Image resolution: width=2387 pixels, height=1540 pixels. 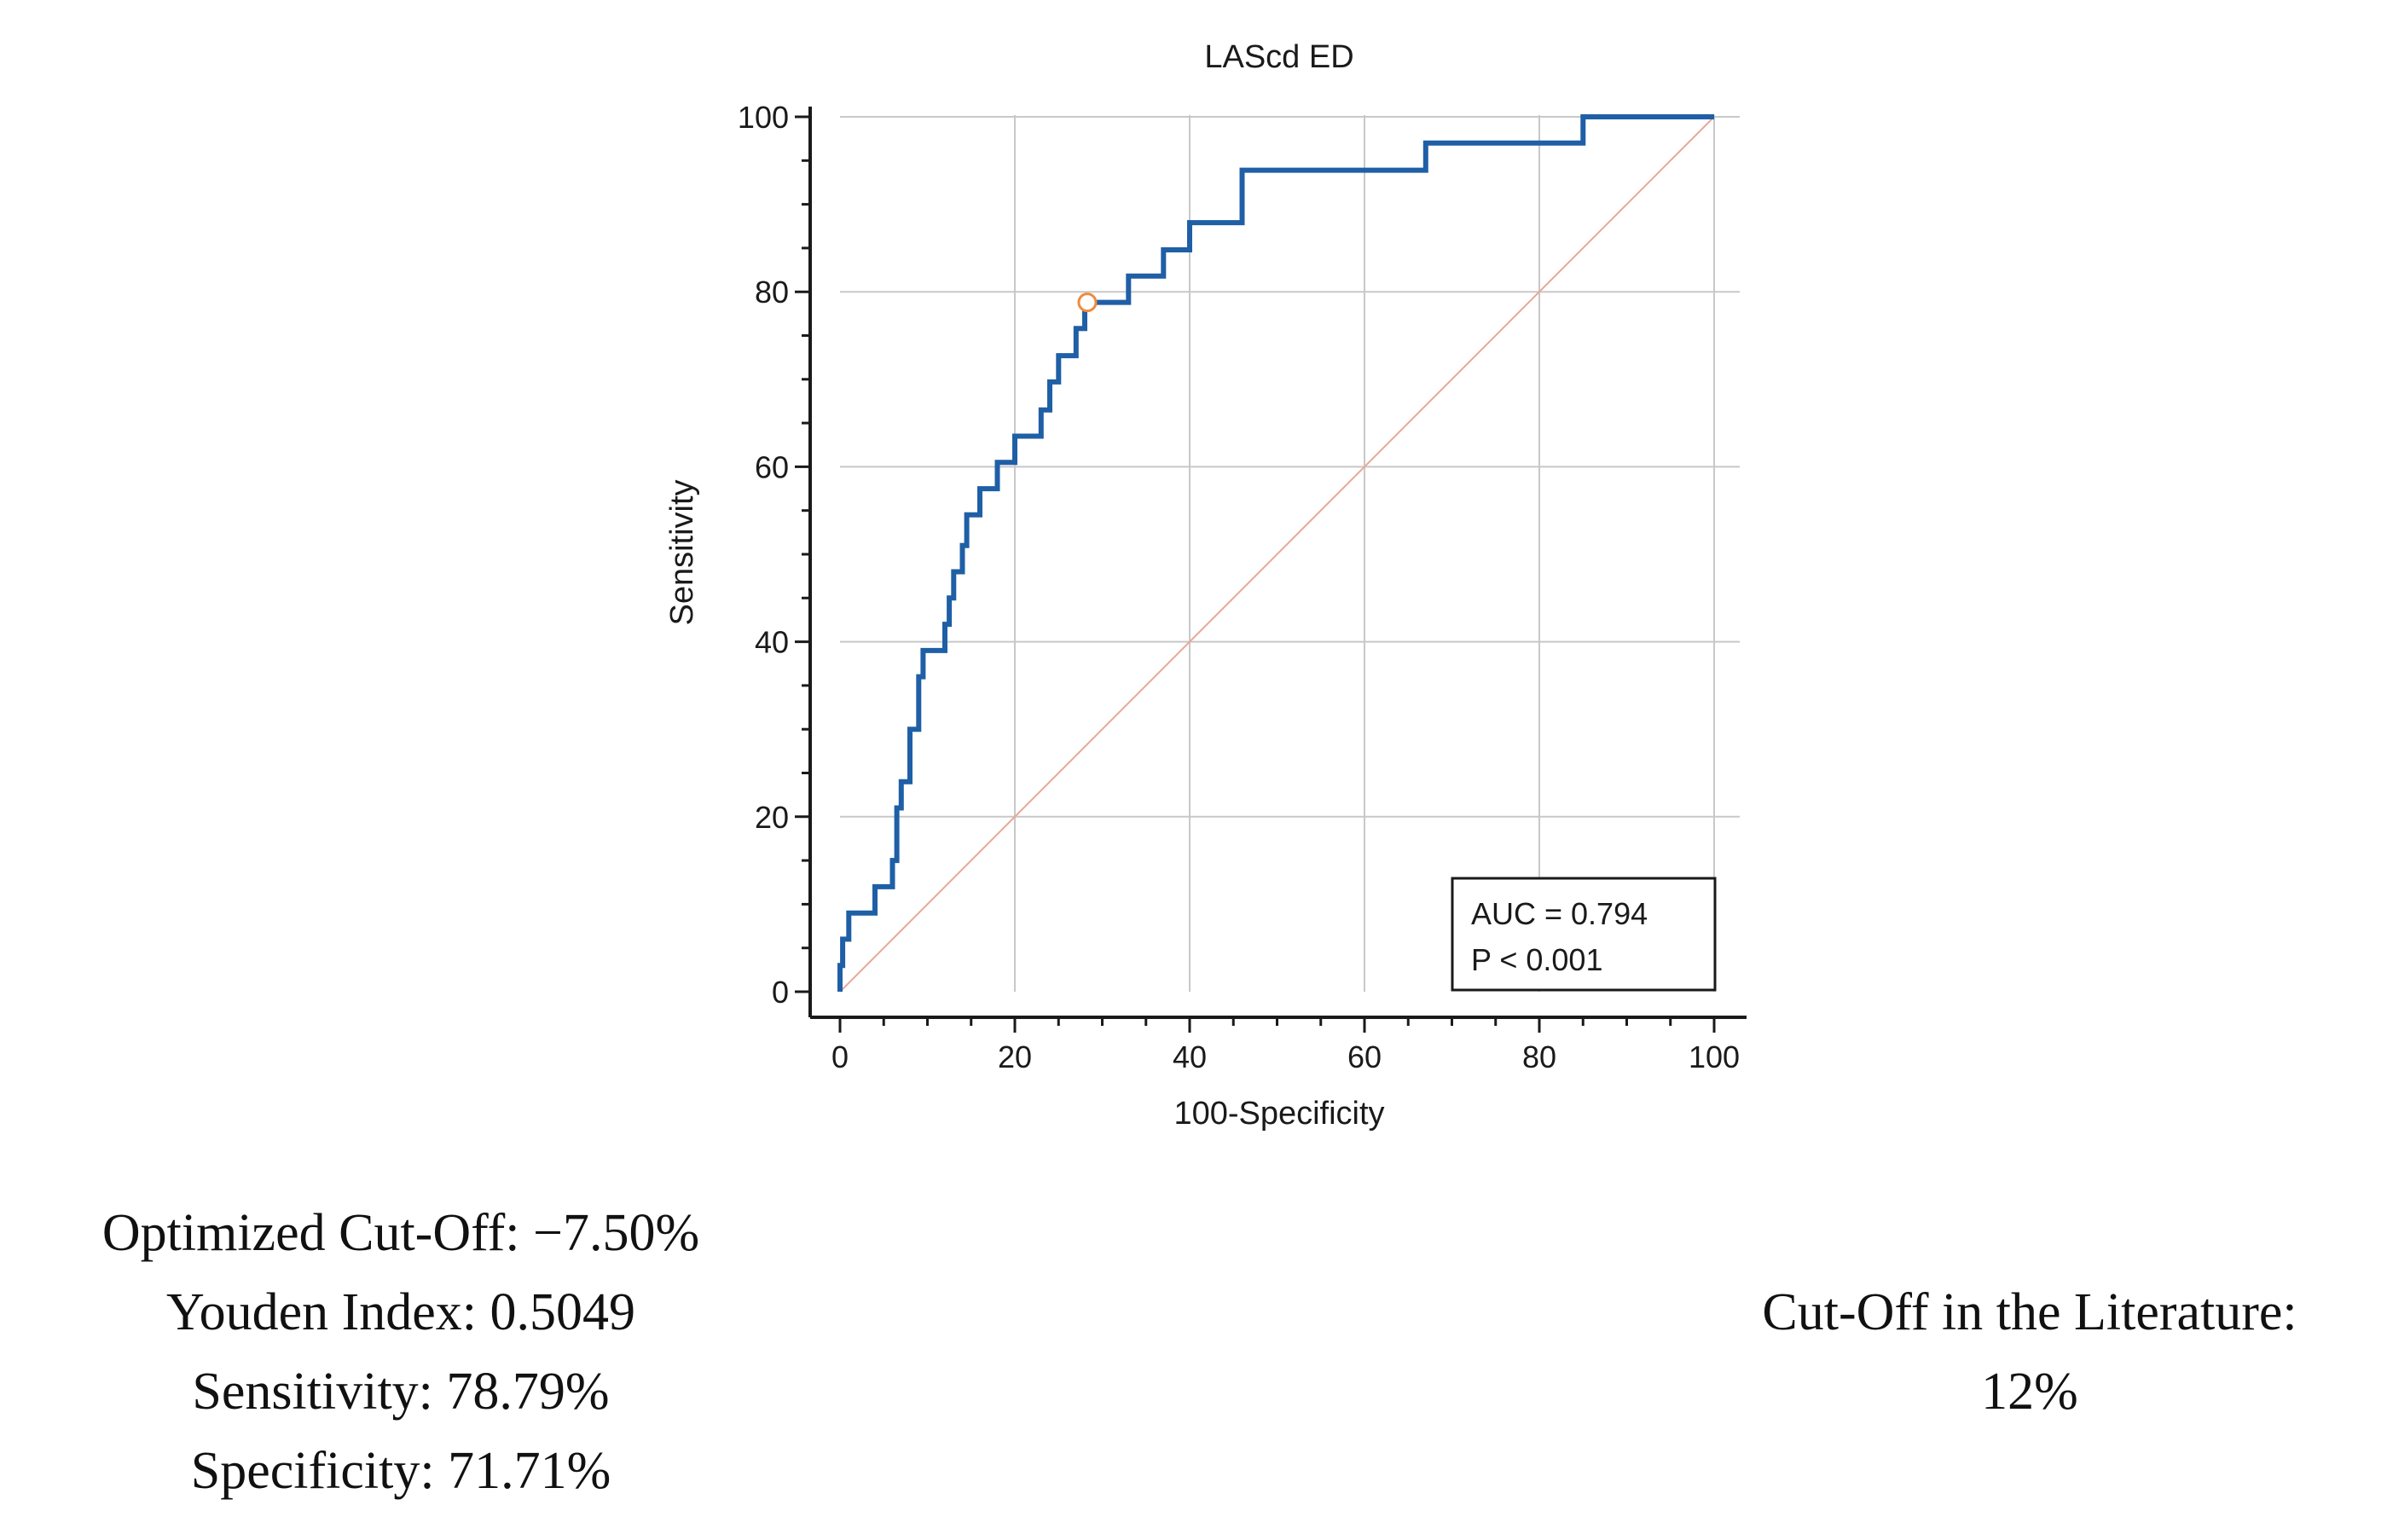 What do you see at coordinates (1279, 1114) in the screenshot?
I see `x-axis-label: 100-Specificity` at bounding box center [1279, 1114].